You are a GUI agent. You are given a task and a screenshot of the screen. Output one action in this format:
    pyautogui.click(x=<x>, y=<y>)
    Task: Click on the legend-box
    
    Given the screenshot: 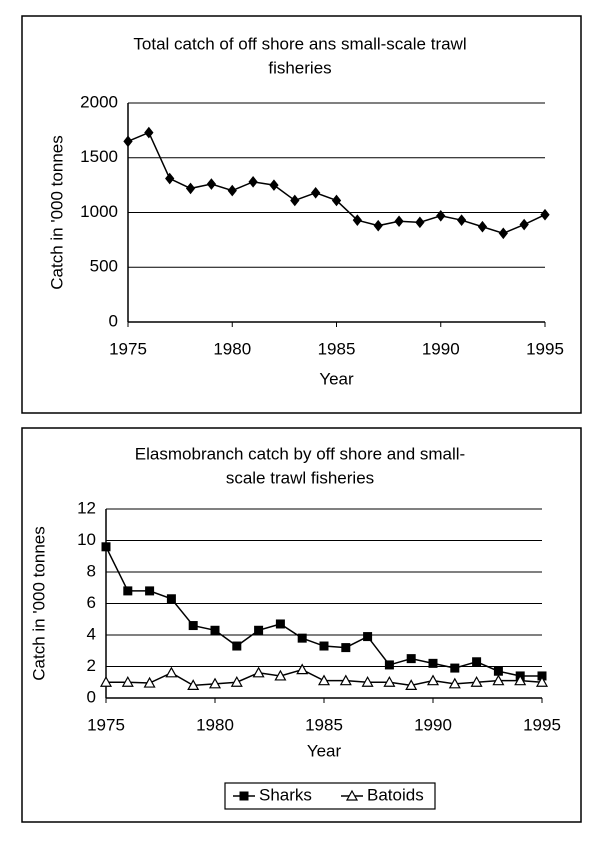 What is the action you would take?
    pyautogui.click(x=330, y=796)
    